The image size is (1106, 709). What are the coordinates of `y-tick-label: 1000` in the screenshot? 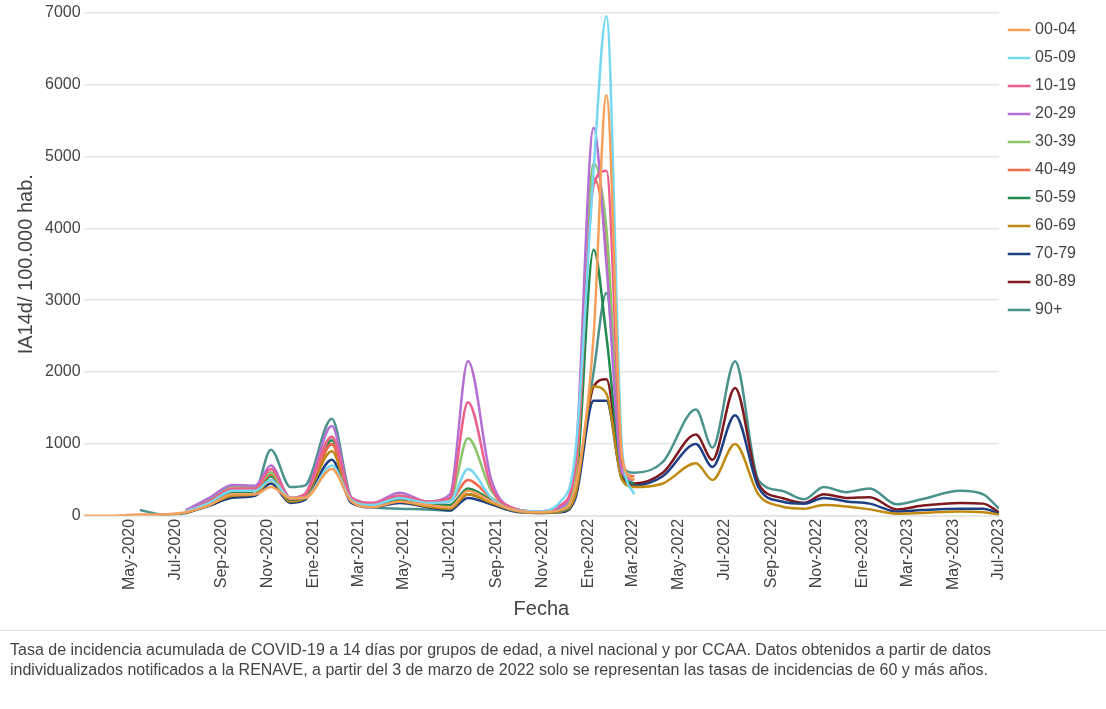 It's located at (63, 443).